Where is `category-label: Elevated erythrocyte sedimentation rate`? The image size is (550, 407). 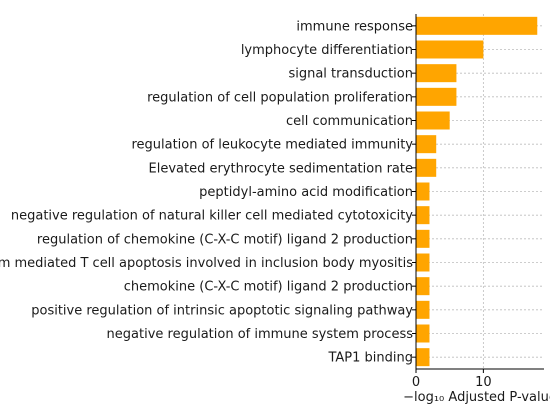 category-label: Elevated erythrocyte sedimentation rate is located at coordinates (281, 168).